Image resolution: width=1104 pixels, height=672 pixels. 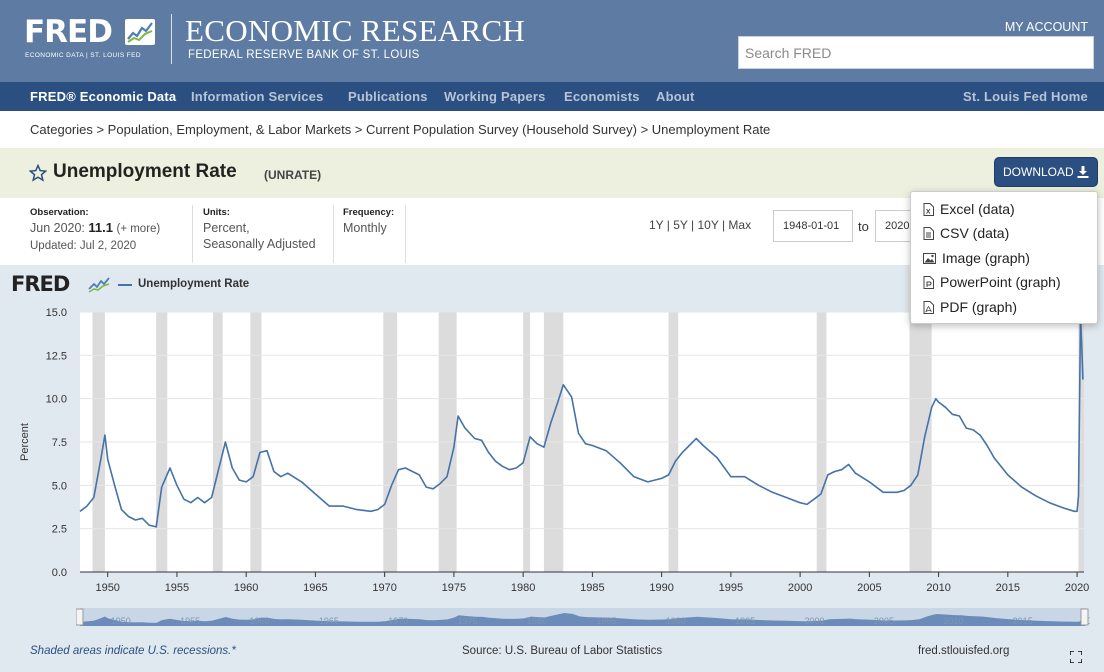 I want to click on download-powerpoint-label: PowerPoint (graph), so click(x=1000, y=282).